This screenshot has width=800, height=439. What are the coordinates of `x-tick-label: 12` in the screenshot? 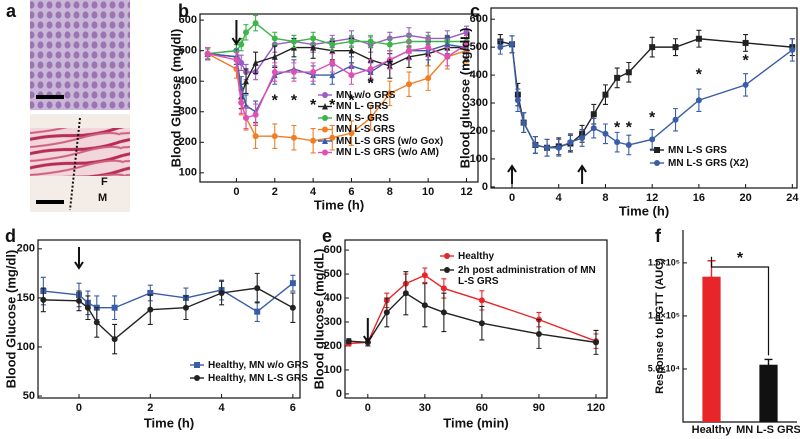 It's located at (652, 198).